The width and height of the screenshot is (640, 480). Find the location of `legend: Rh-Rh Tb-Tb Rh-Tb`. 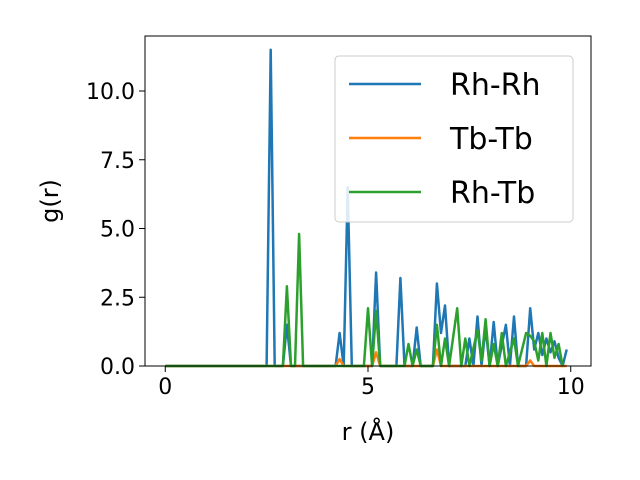

legend: Rh-Rh Tb-Tb Rh-Tb is located at coordinates (454, 139).